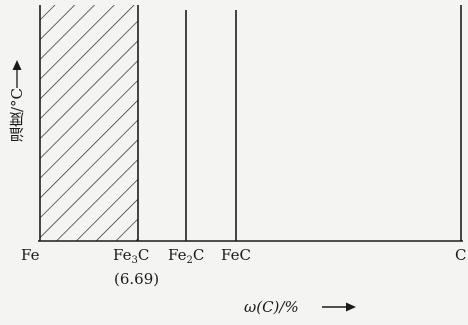 This screenshot has height=325, width=468. I want to click on x-label-fe2c-main: Fe, so click(177, 255).